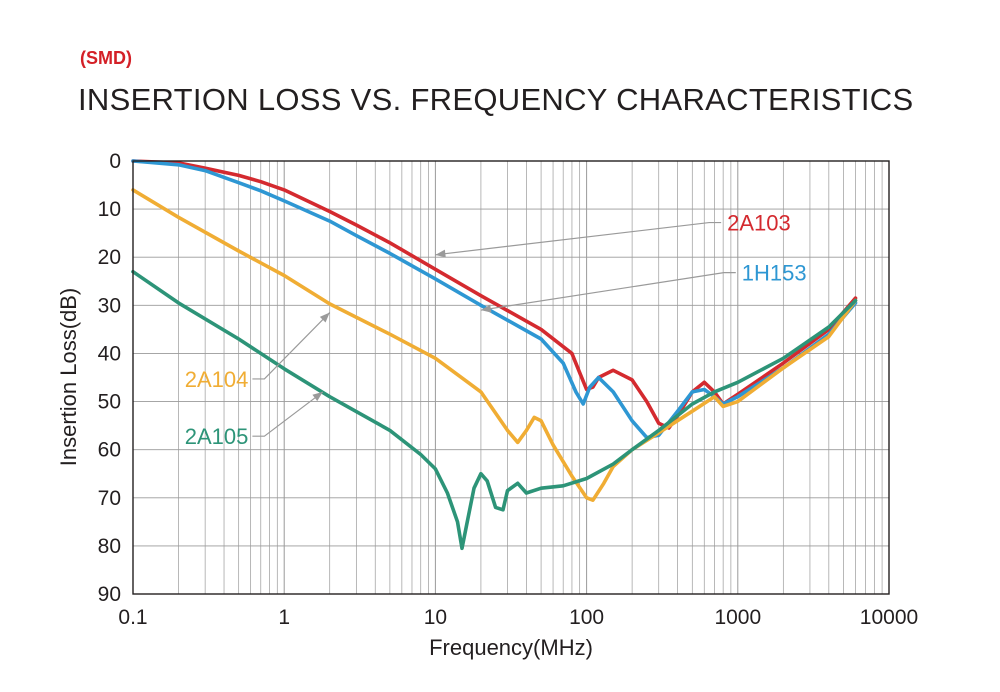 The height and width of the screenshot is (692, 1000). I want to click on x-tick-label: 1, so click(284, 617).